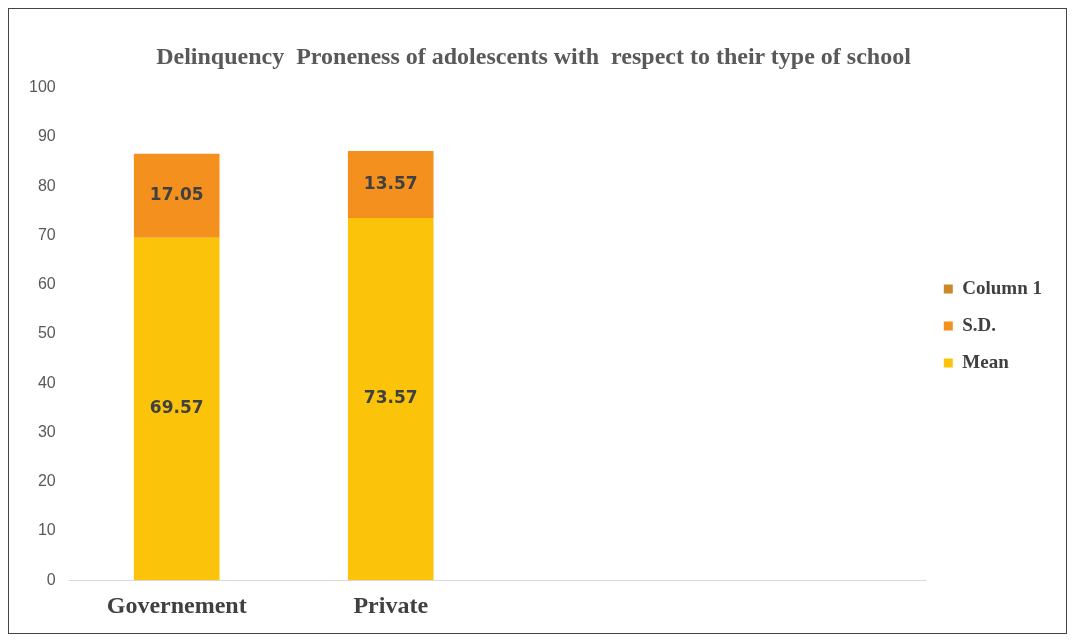 The height and width of the screenshot is (644, 1077). I want to click on x-tick-label: Private, so click(391, 604).